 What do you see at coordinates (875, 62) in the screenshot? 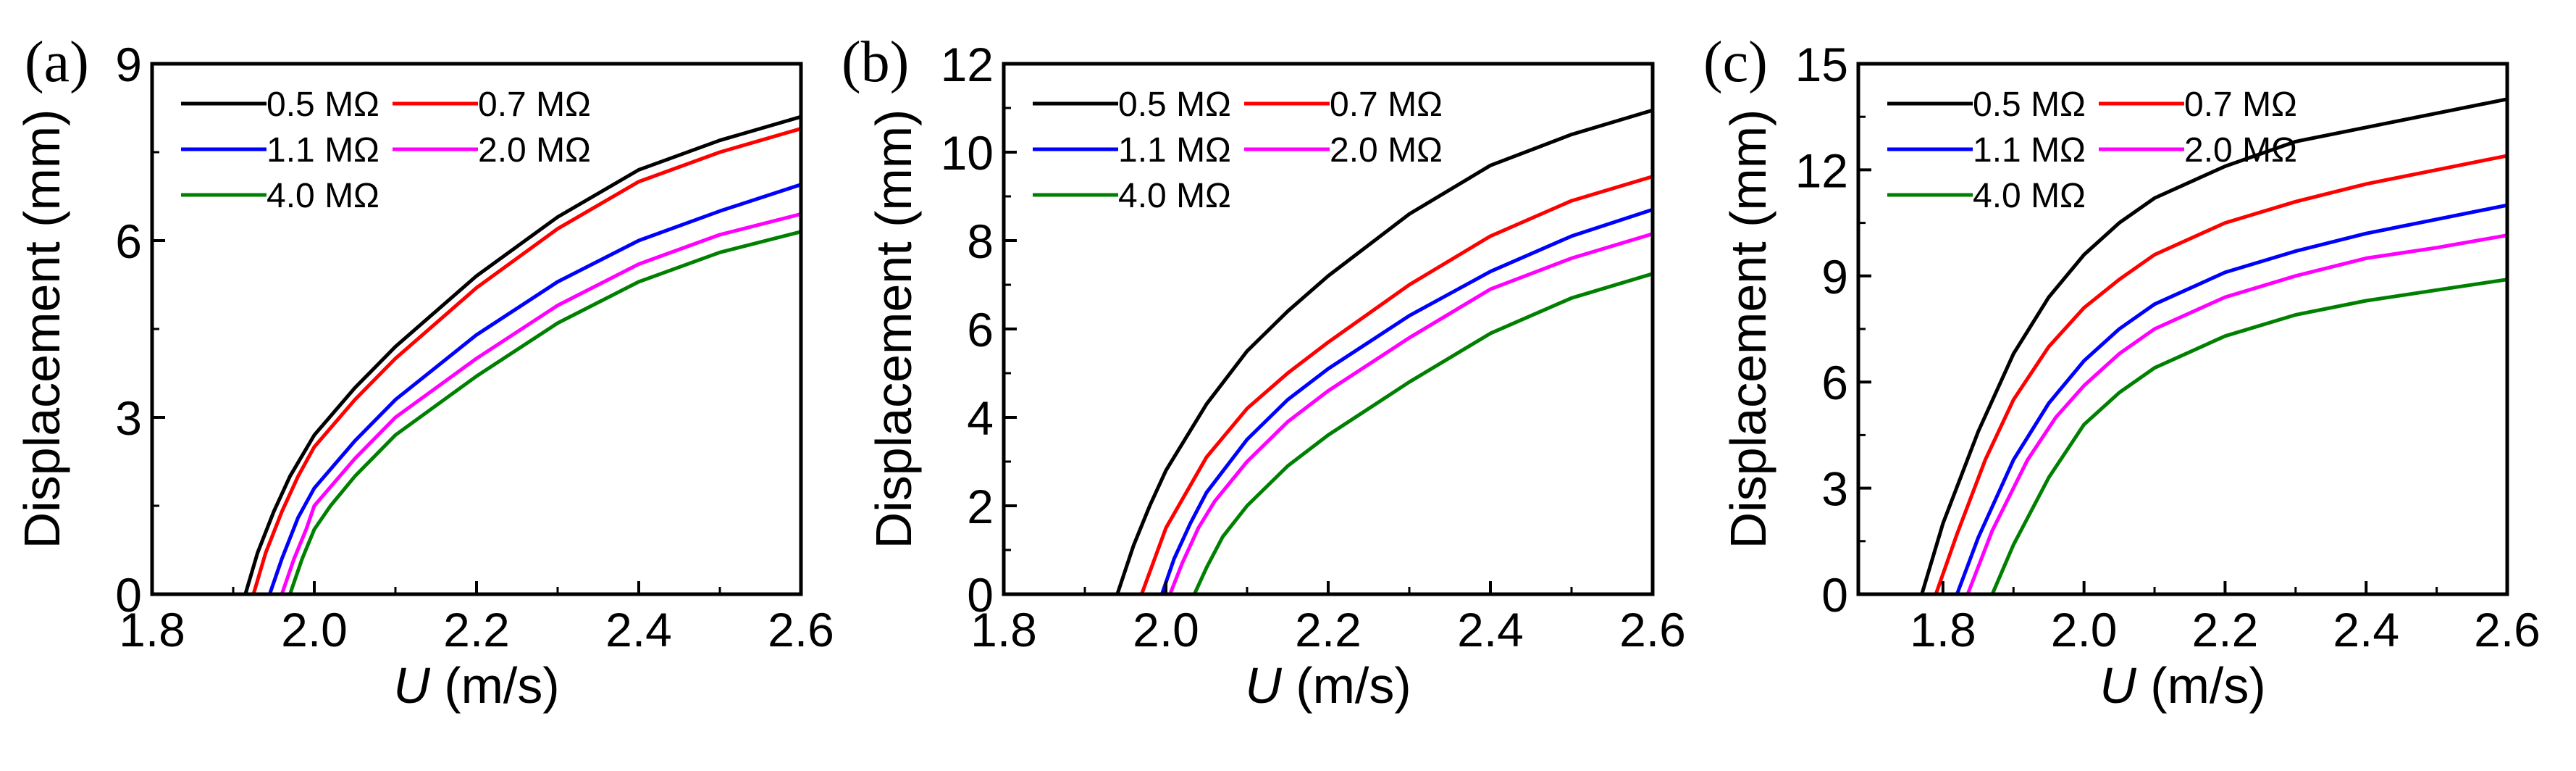
I see `panel-label: (b)` at bounding box center [875, 62].